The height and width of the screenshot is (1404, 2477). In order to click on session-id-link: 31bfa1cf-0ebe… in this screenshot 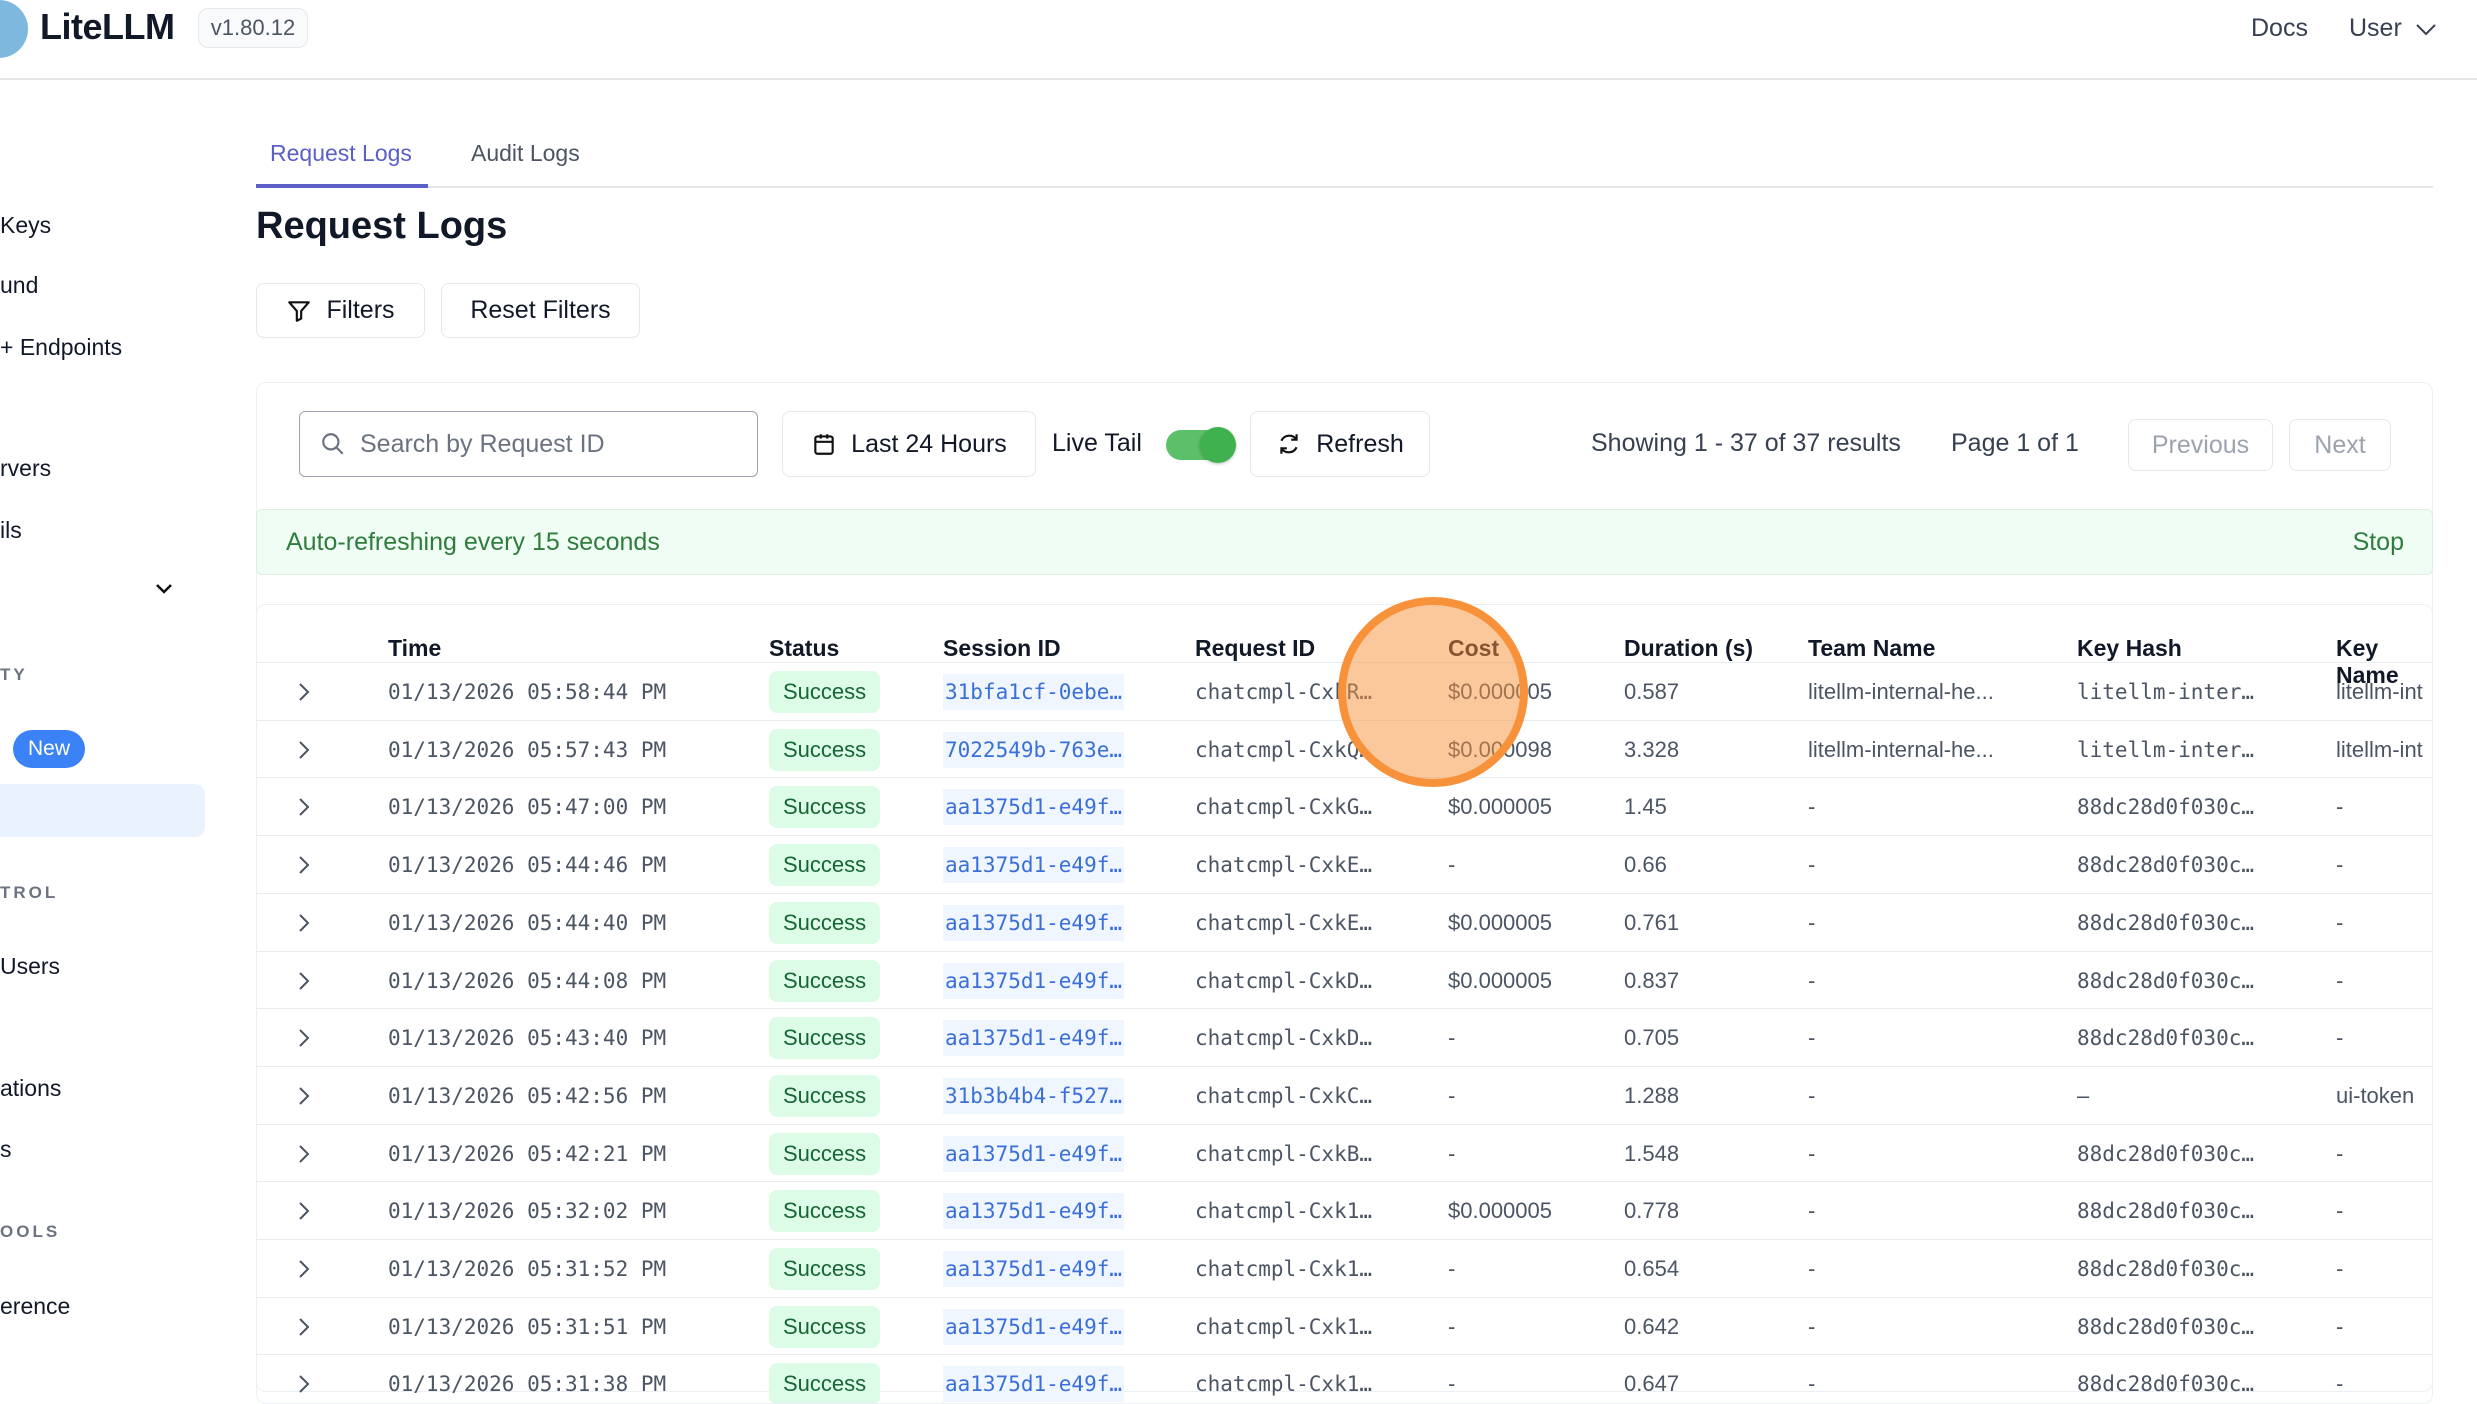, I will do `click(1034, 692)`.